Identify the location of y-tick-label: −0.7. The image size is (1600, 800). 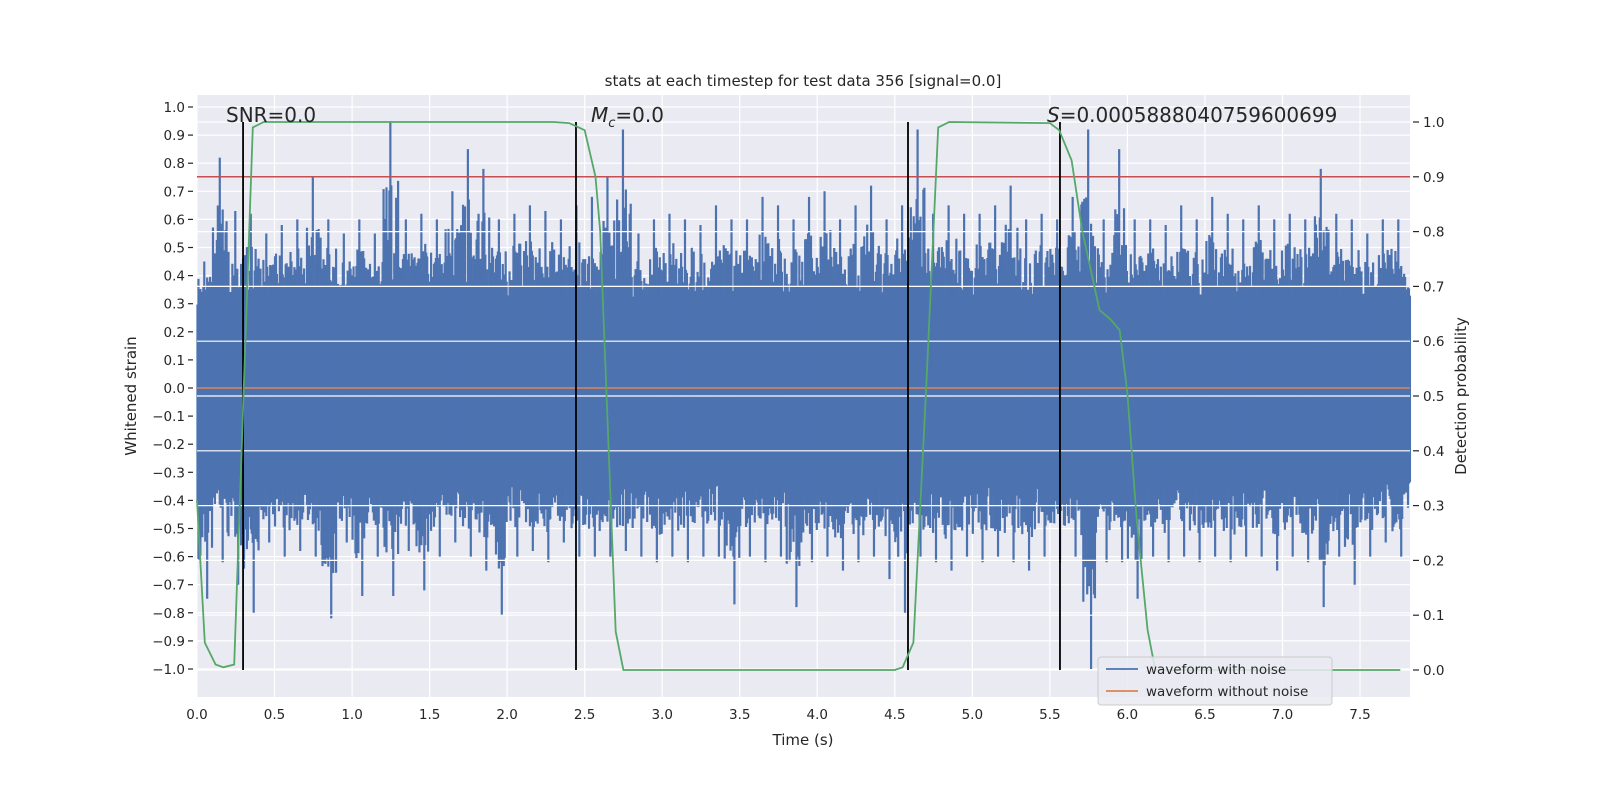
(168, 586).